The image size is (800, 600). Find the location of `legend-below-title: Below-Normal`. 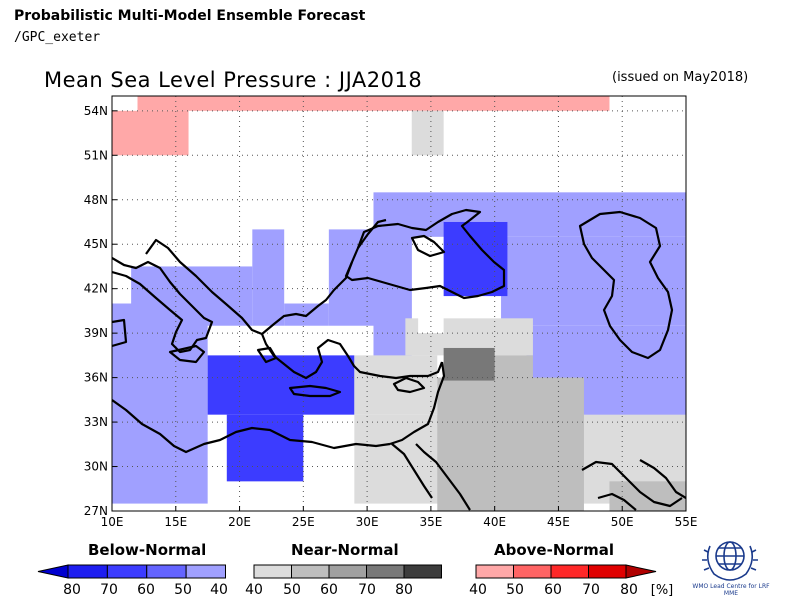

legend-below-title: Below-Normal is located at coordinates (147, 550).